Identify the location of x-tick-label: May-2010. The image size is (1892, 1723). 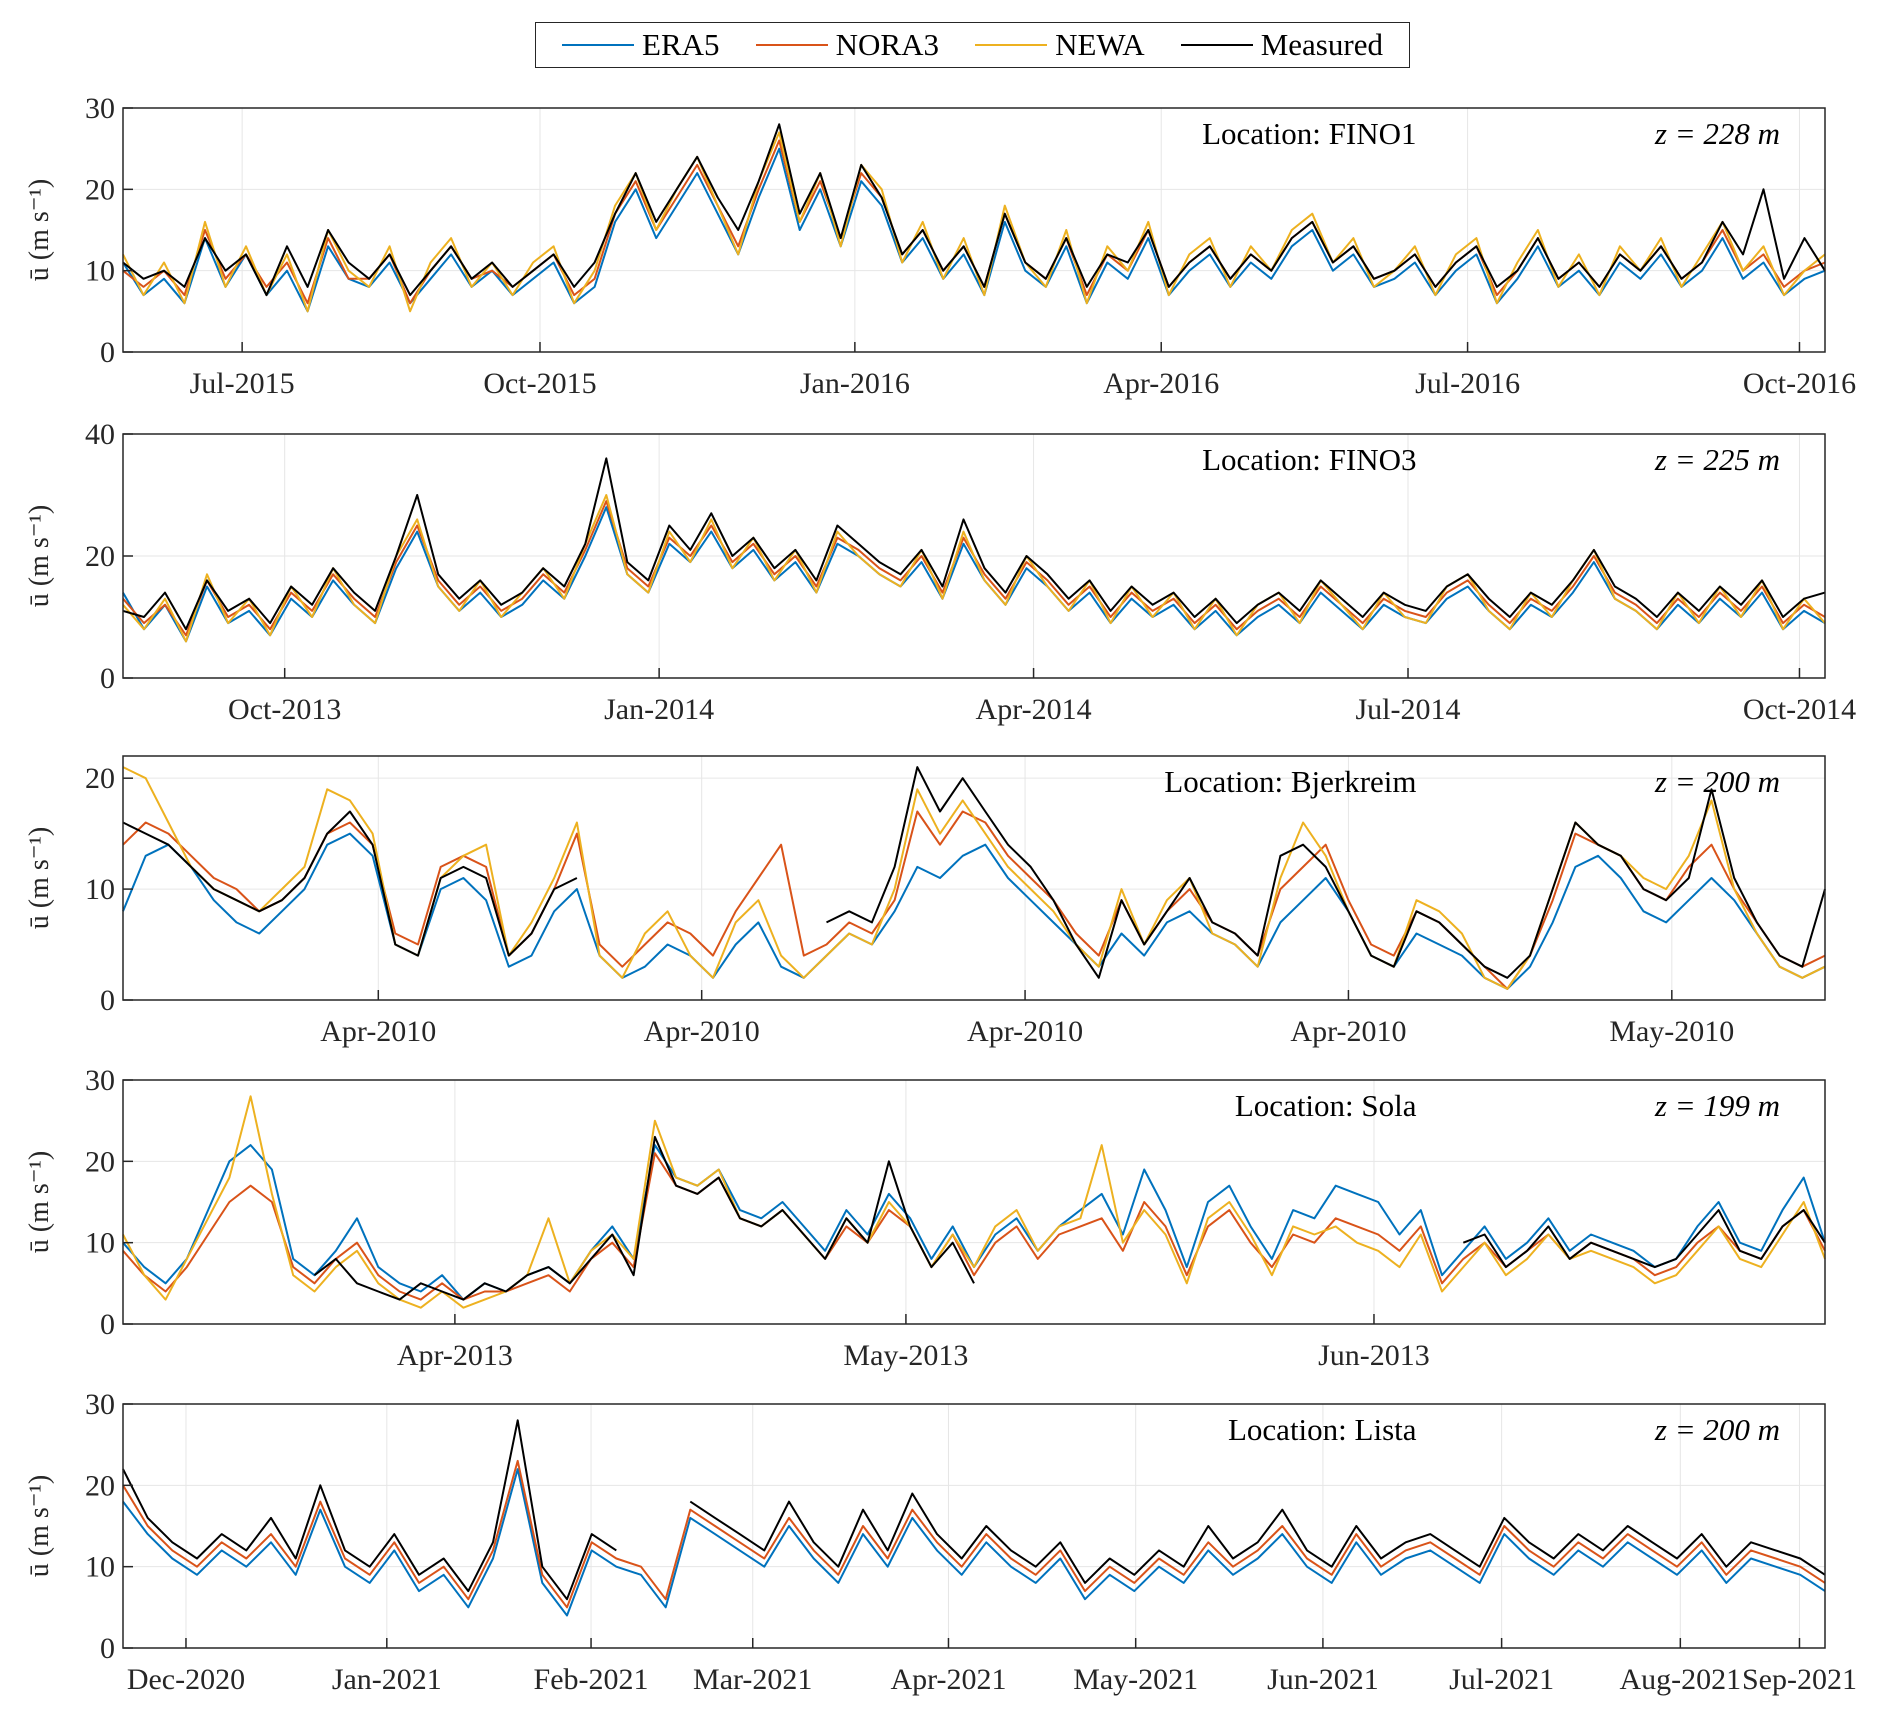
(1671, 1031).